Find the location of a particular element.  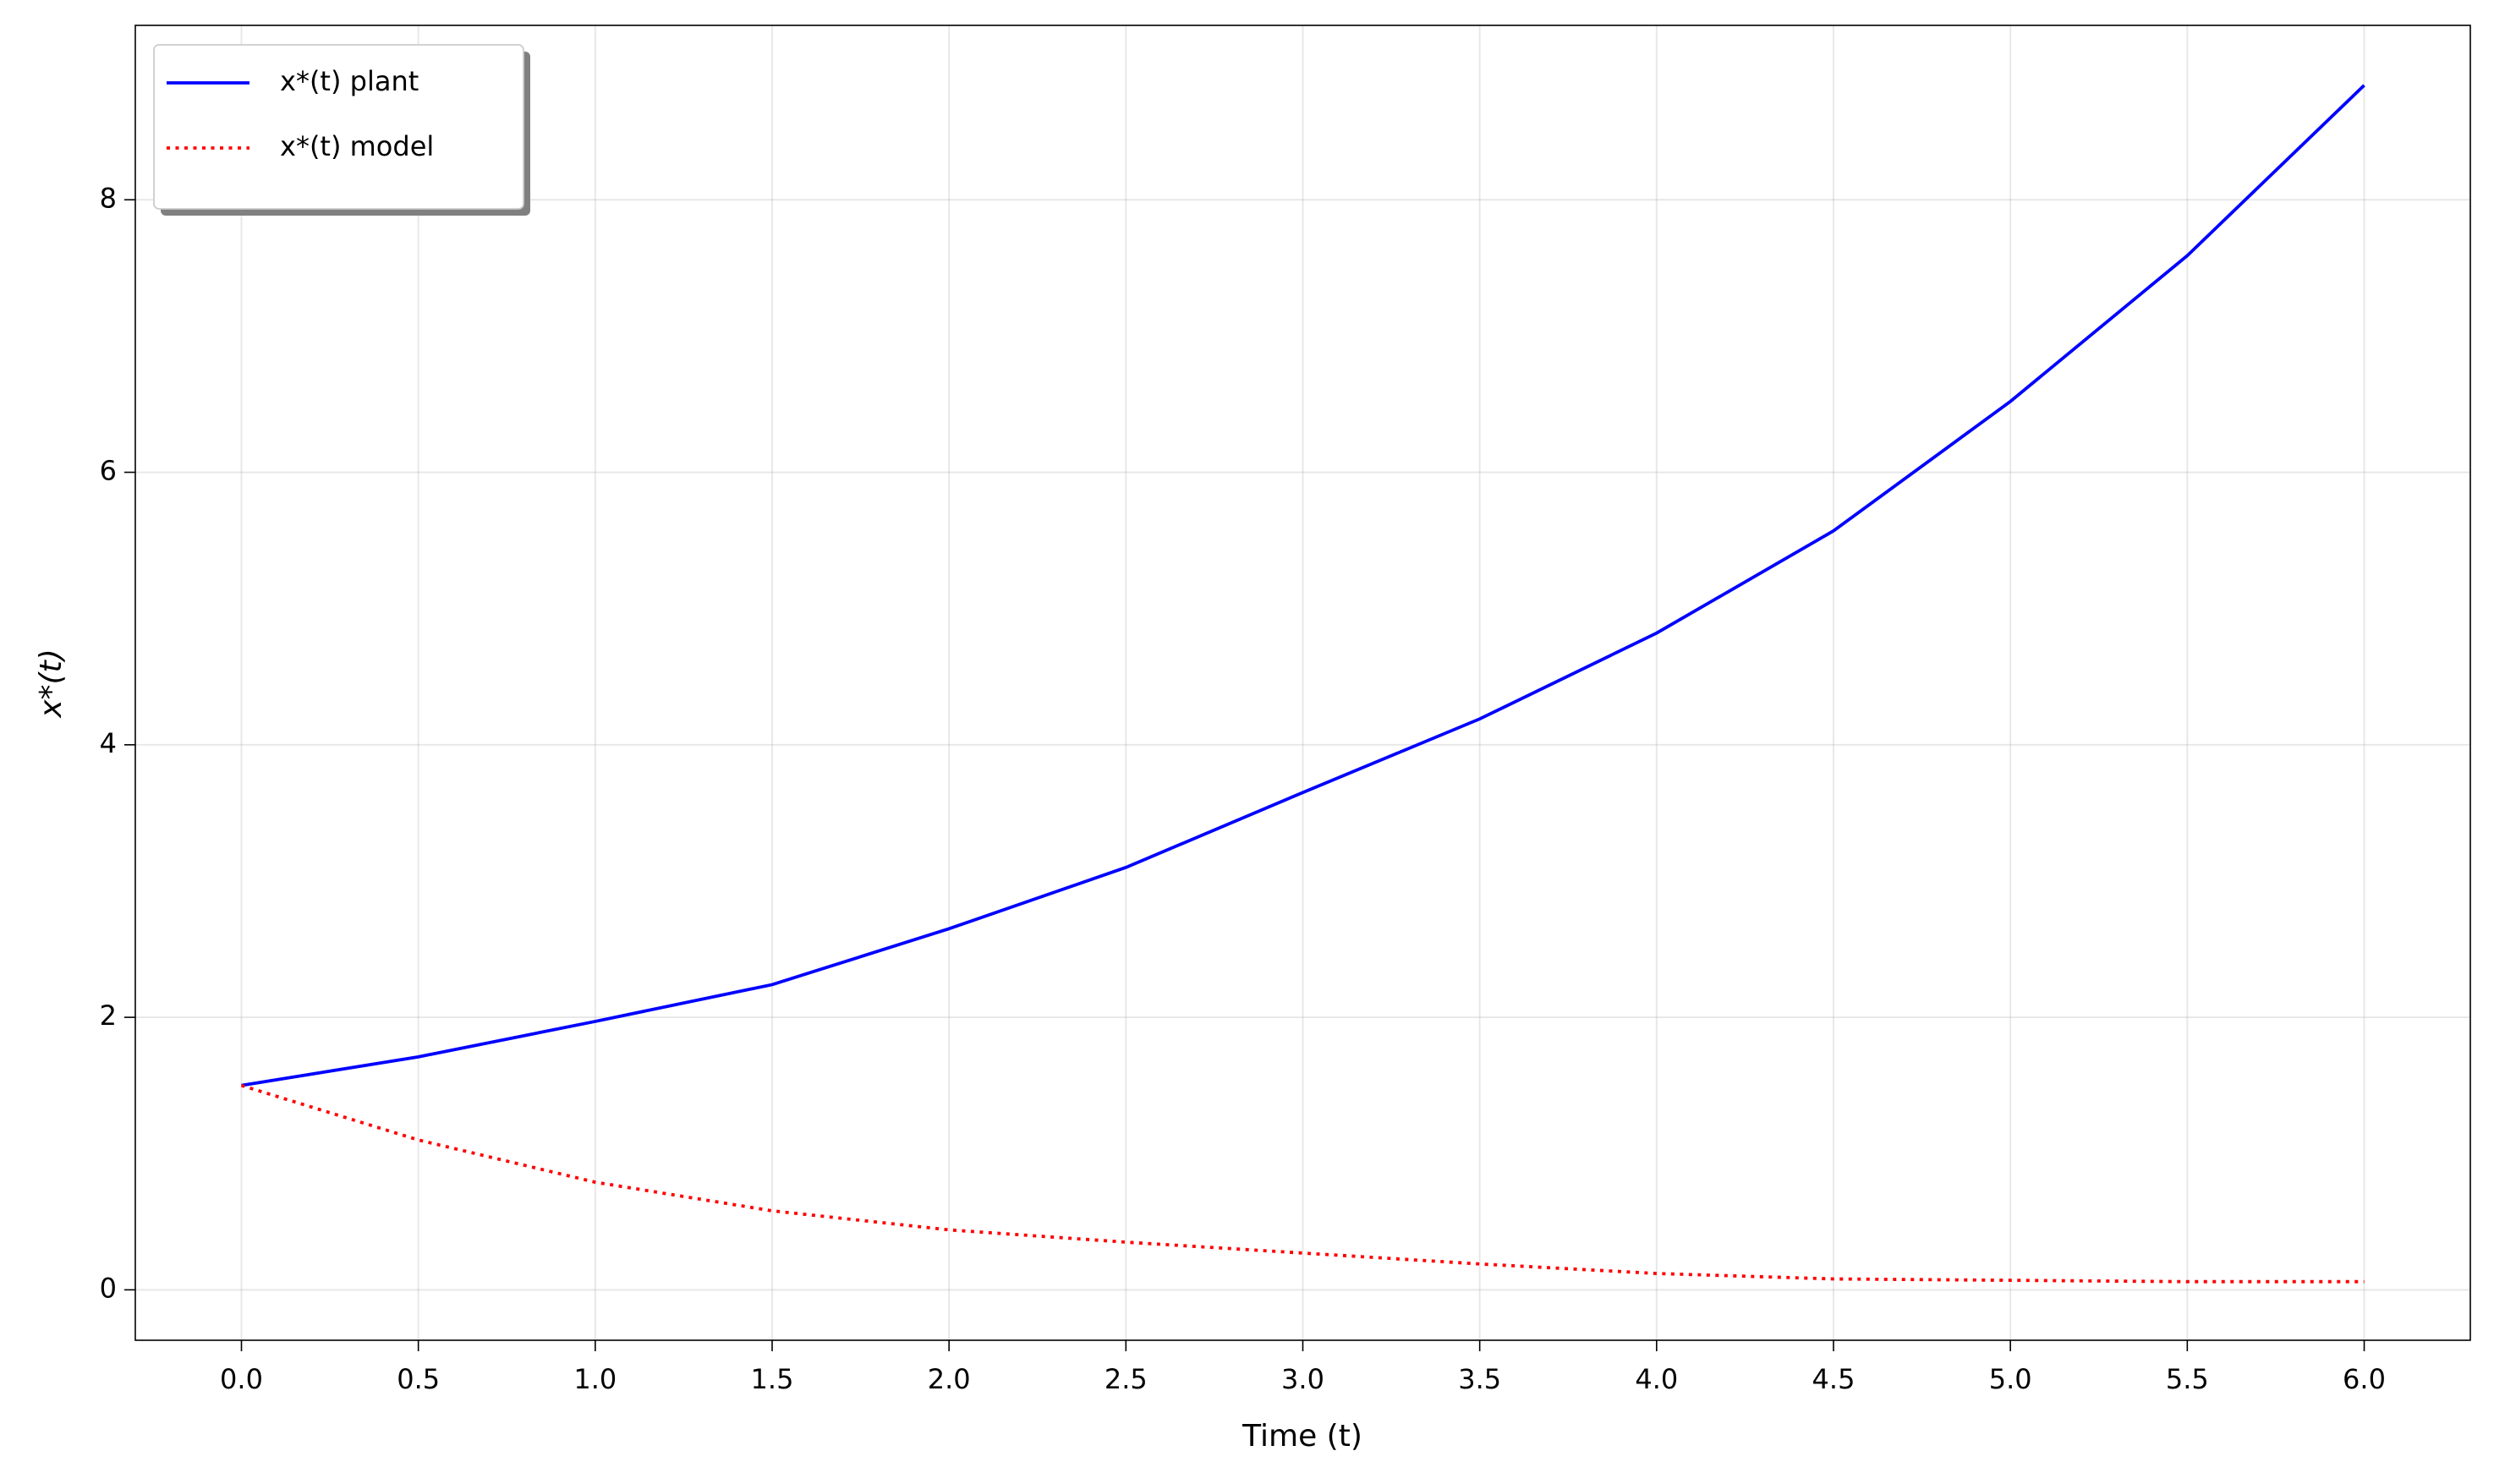

x-tick-label: 2.0 is located at coordinates (949, 1379).